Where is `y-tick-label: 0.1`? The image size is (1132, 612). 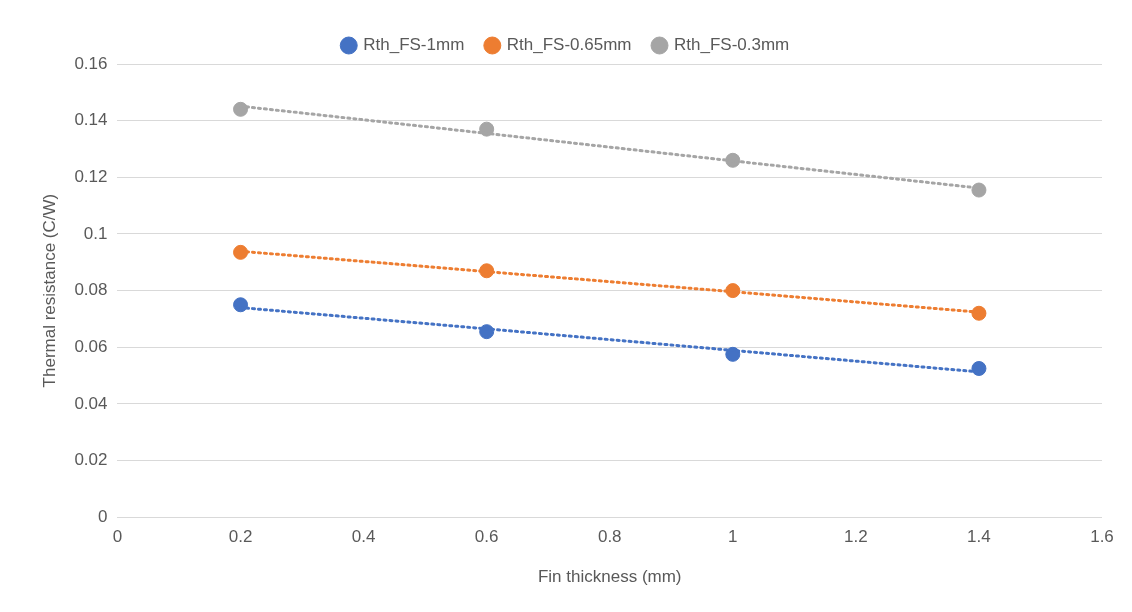 y-tick-label: 0.1 is located at coordinates (95, 233).